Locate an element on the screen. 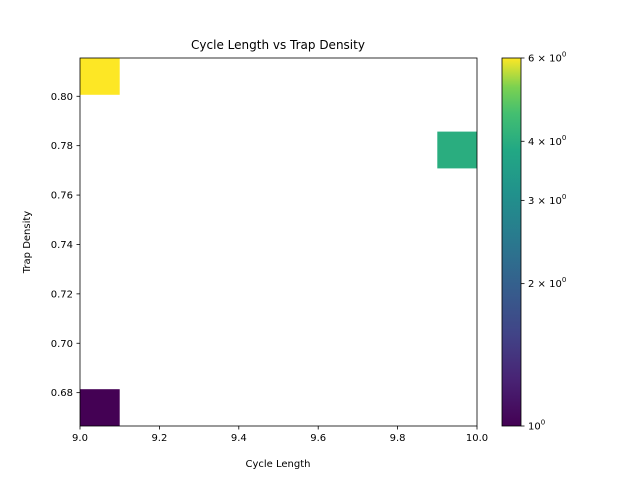 Image resolution: width=640 pixels, height=480 pixels. colorbar-tick-label: 4 × 100 is located at coordinates (547, 141).